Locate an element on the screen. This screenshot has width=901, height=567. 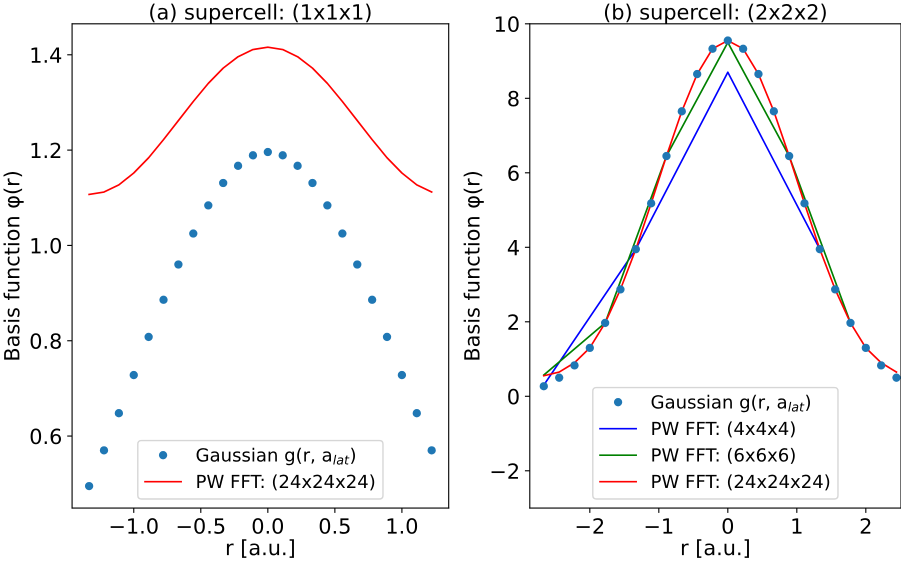
y-tick-label: 2 is located at coordinates (513, 322).